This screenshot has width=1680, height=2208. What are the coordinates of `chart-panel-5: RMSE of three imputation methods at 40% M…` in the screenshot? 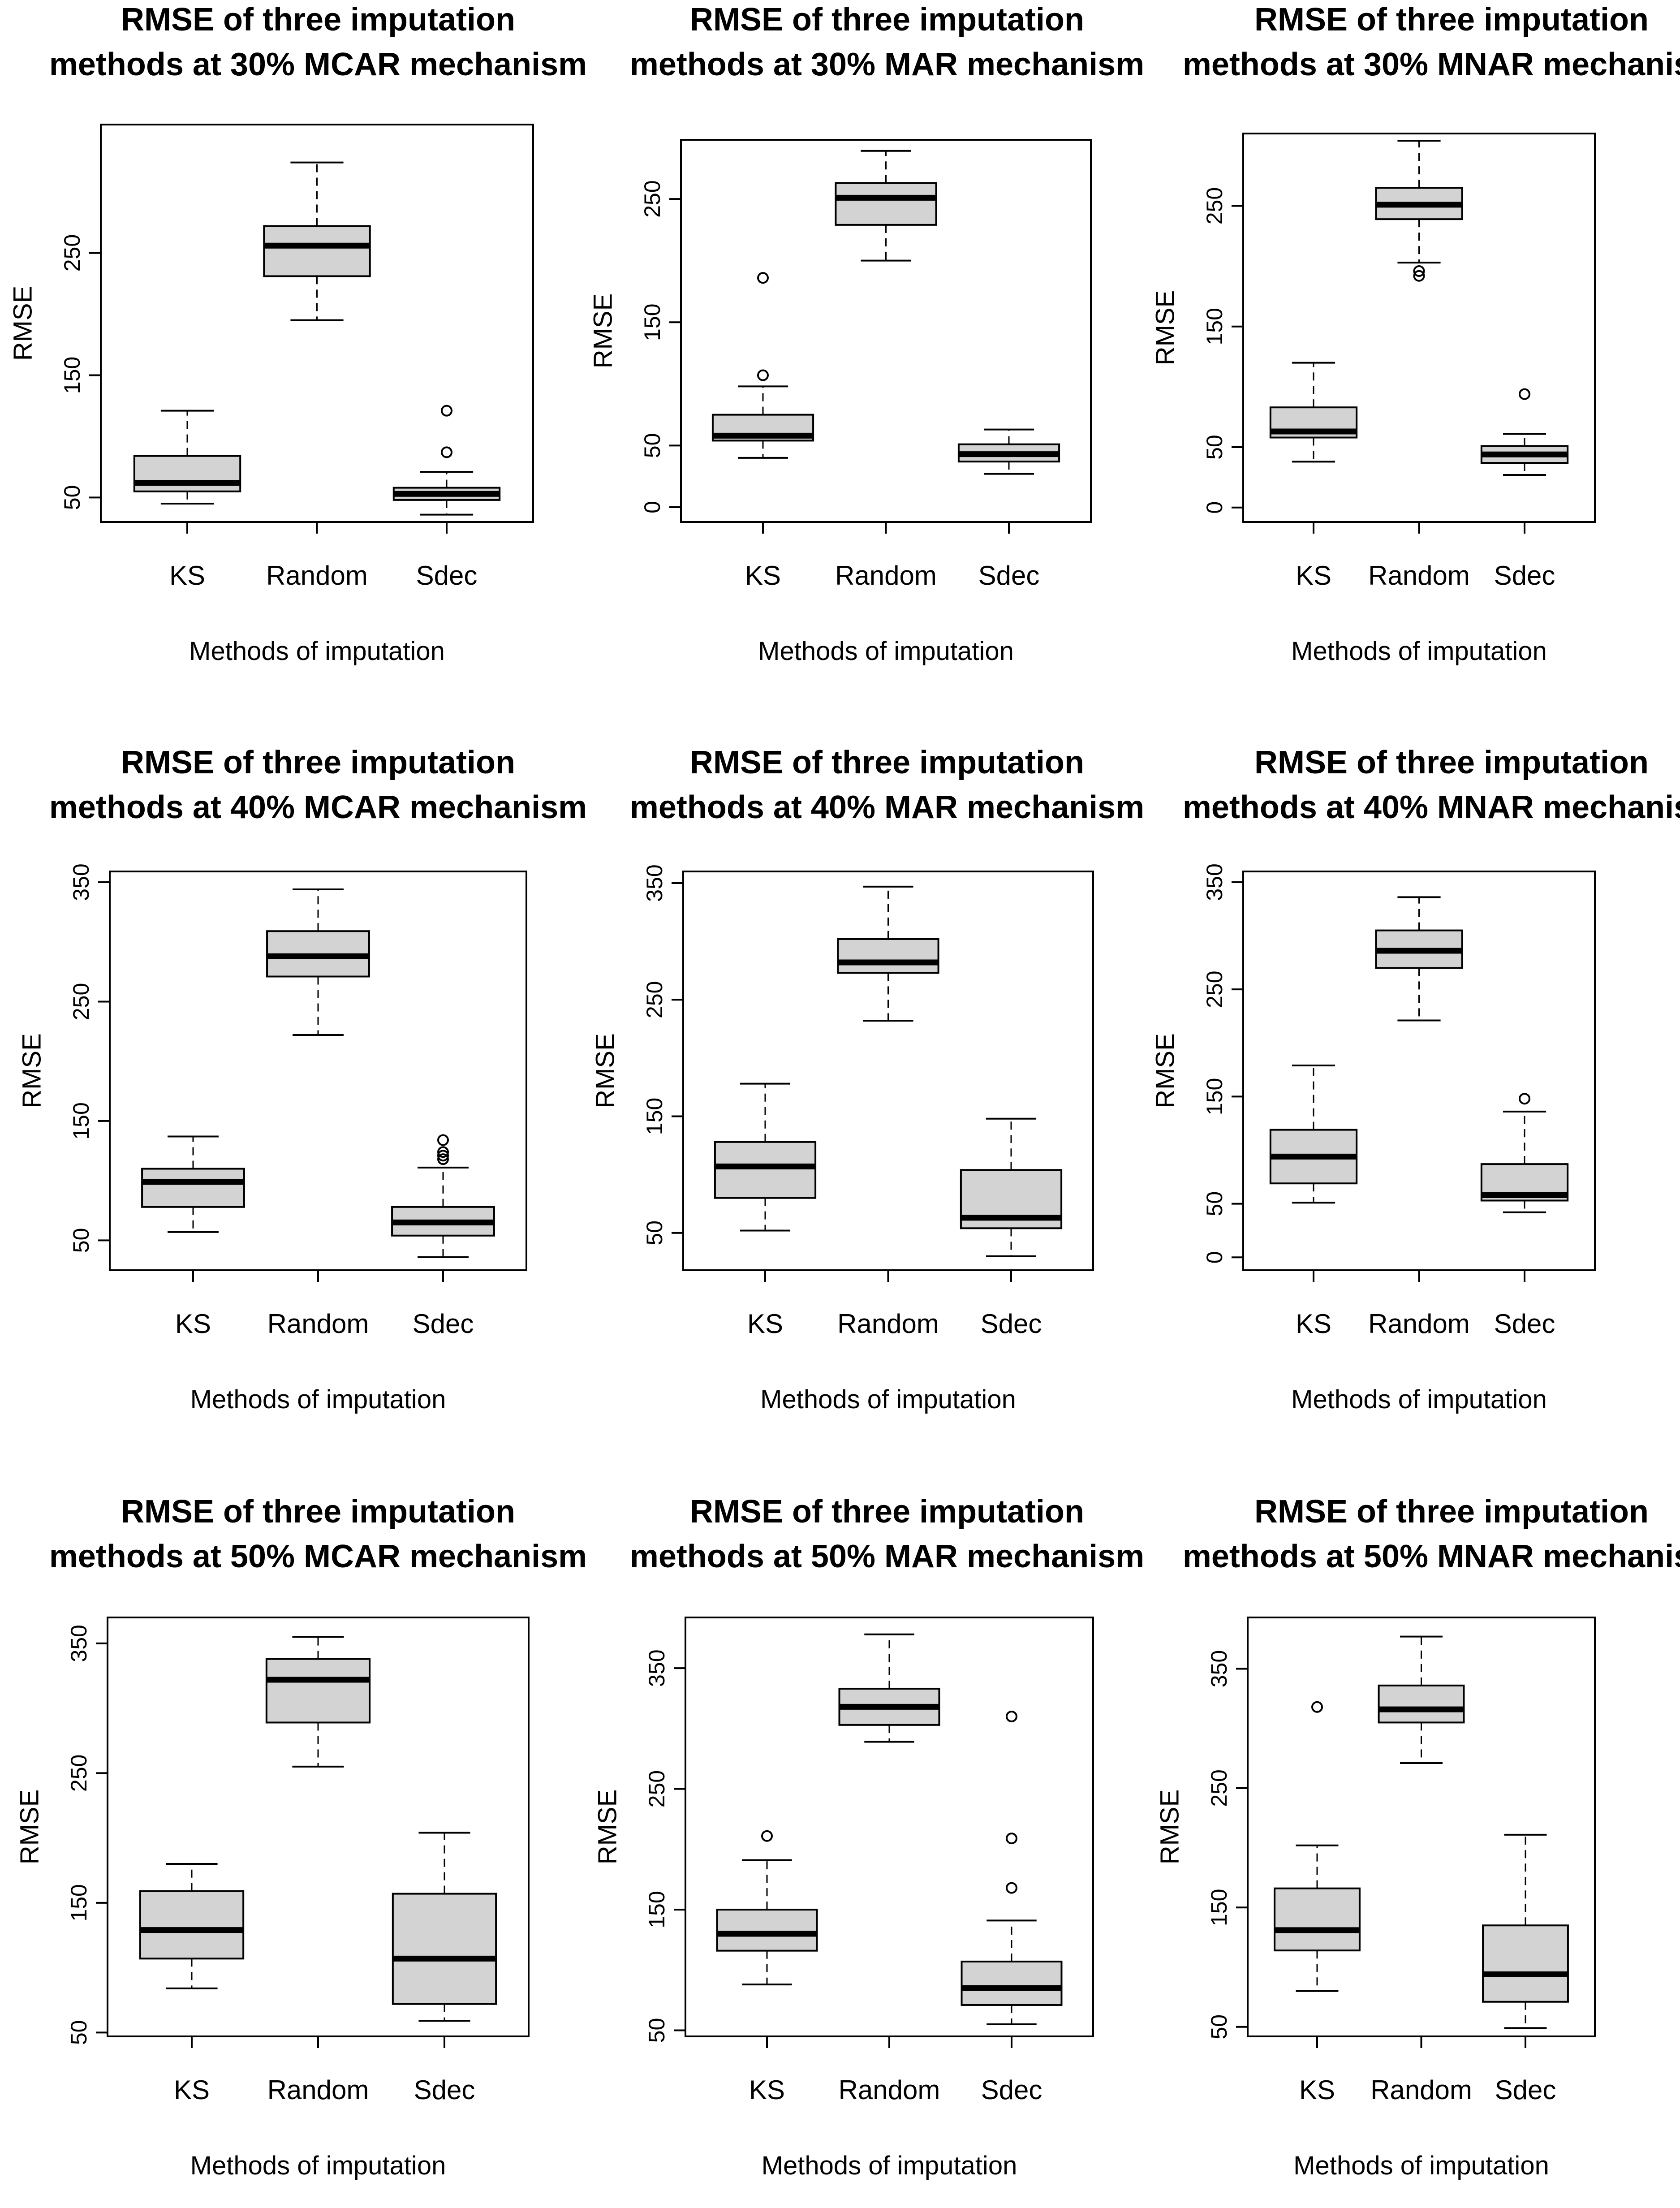 It's located at (867, 1079).